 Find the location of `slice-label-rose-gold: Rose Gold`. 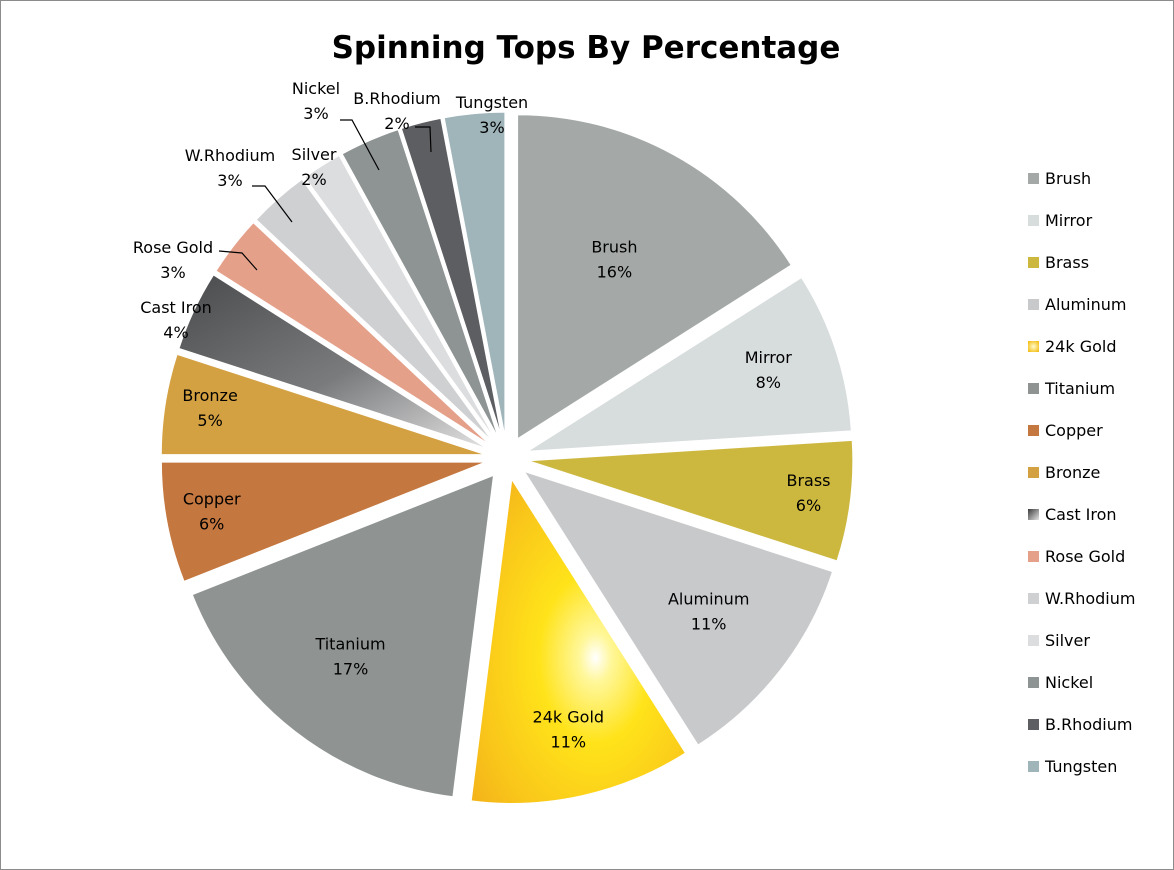

slice-label-rose-gold: Rose Gold is located at coordinates (173, 247).